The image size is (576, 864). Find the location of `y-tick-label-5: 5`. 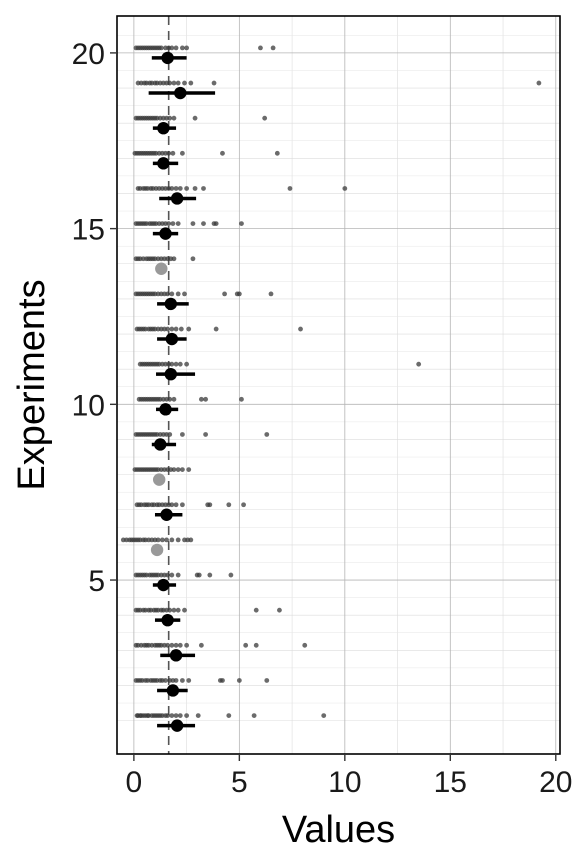

y-tick-label-5: 5 is located at coordinates (96, 581).